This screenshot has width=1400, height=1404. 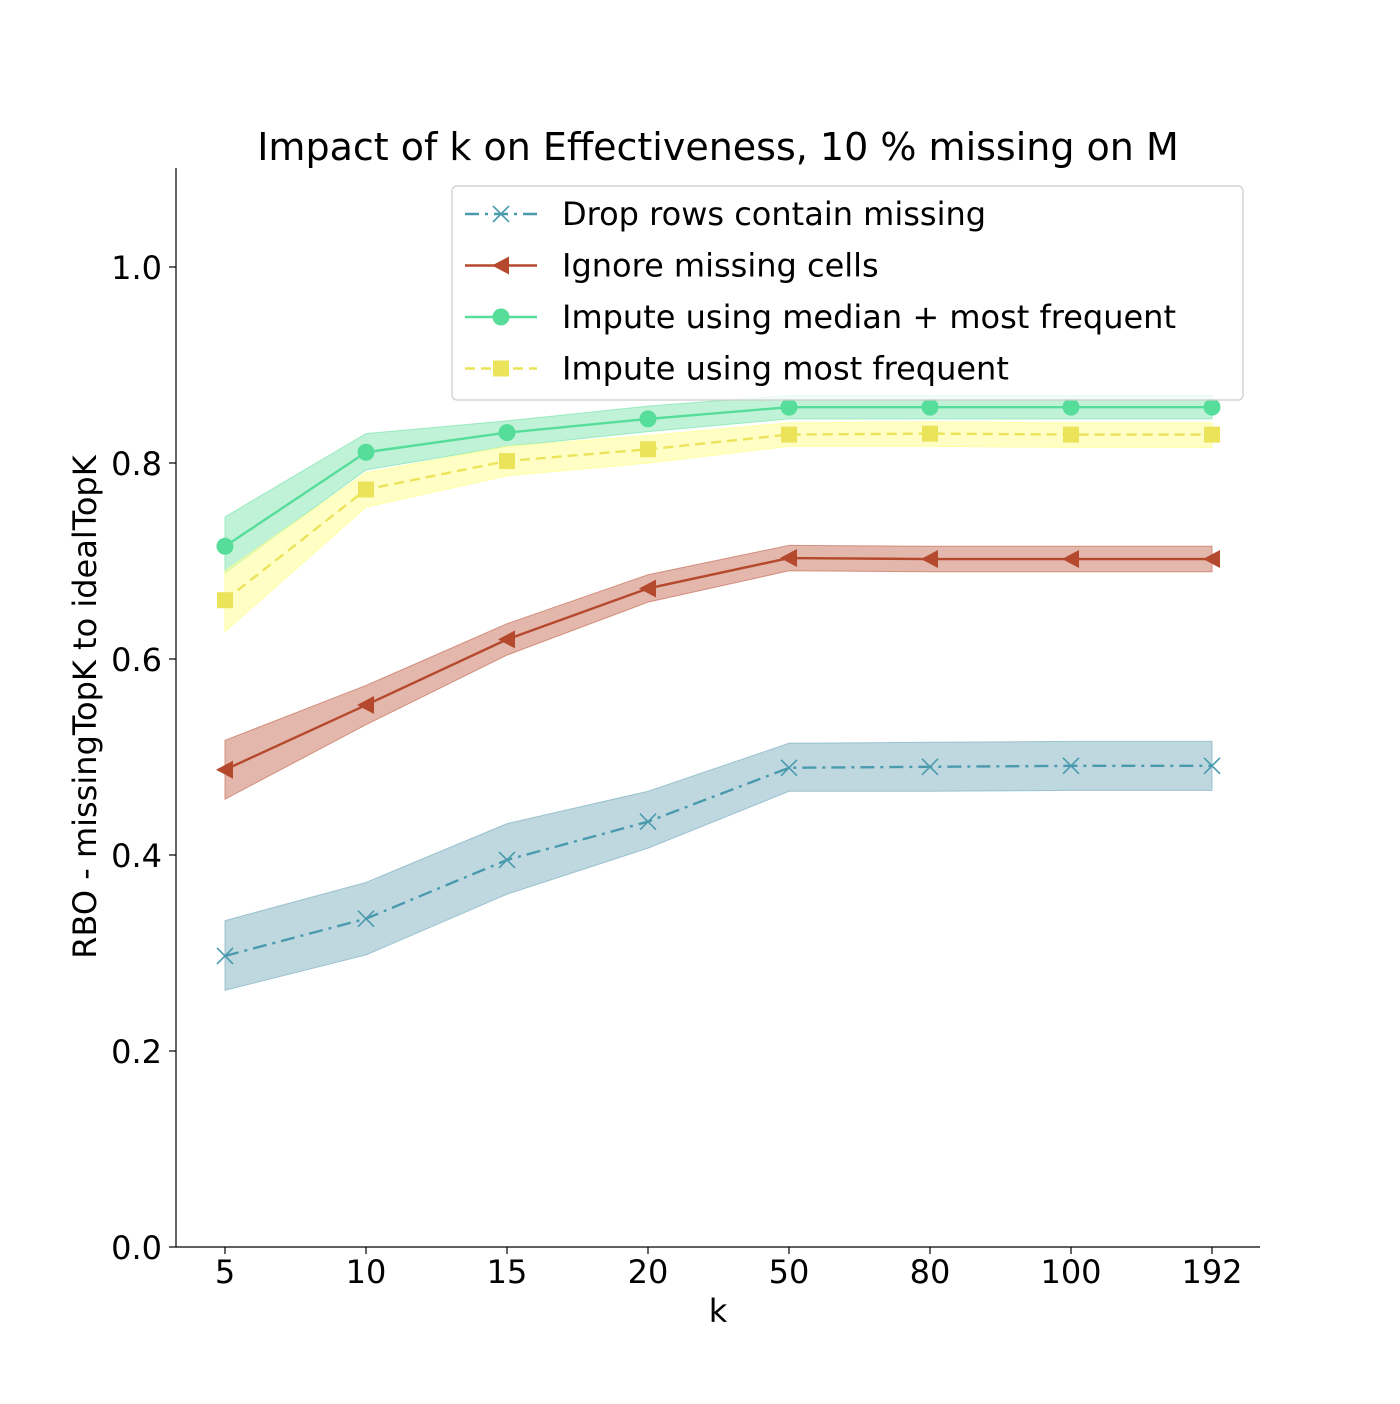 I want to click on legend-frame, so click(x=847, y=293).